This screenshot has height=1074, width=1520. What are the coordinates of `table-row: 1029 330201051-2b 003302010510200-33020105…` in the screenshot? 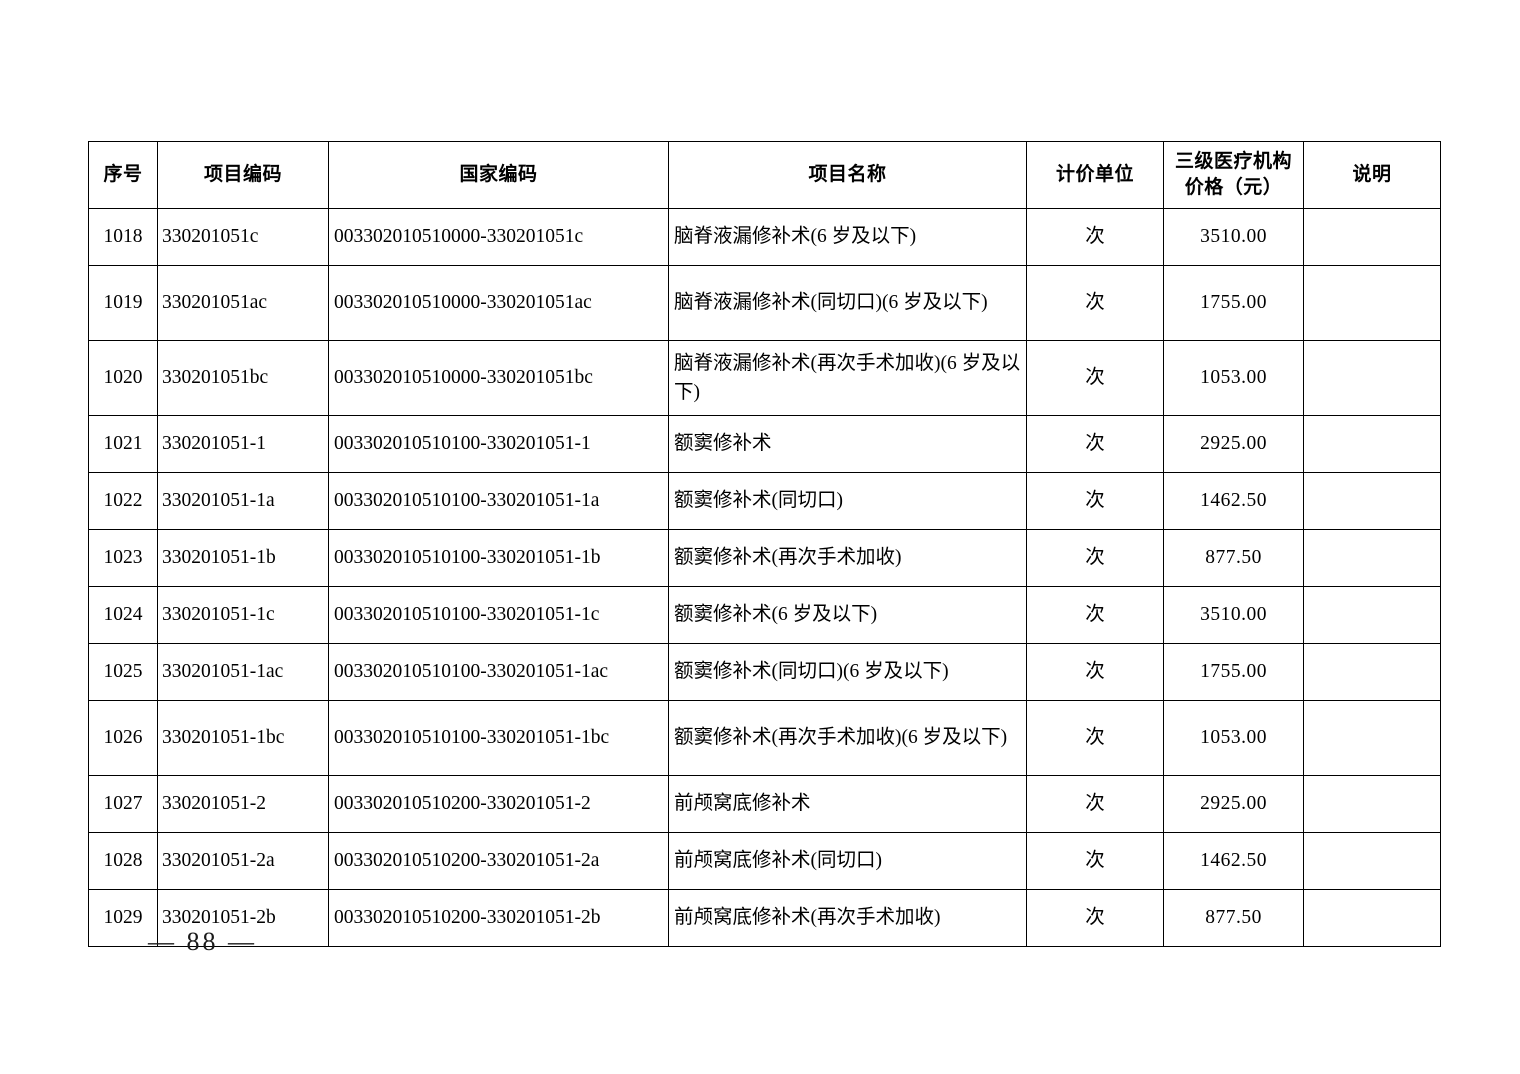 It's located at (764, 918).